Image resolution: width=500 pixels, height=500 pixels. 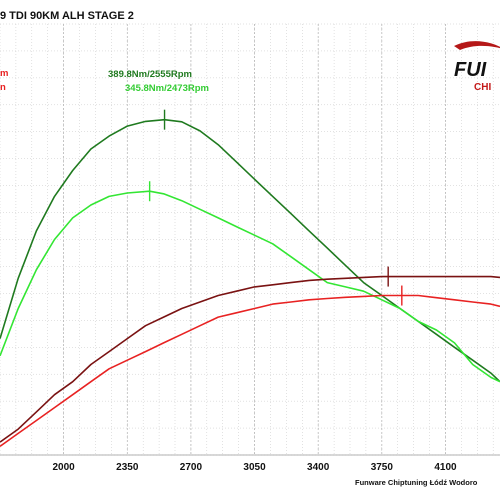 What do you see at coordinates (127, 467) in the screenshot?
I see `x-tick-label: 2350` at bounding box center [127, 467].